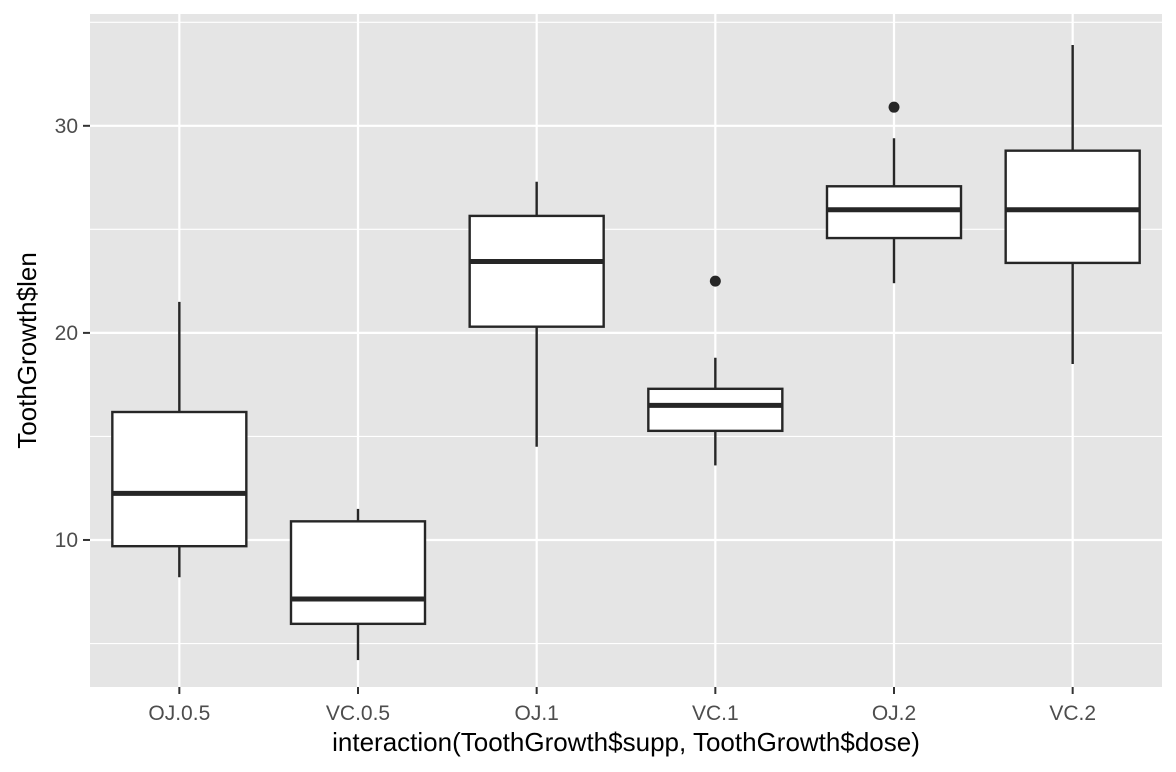  I want to click on x-tick-label: VC.0.5, so click(358, 713).